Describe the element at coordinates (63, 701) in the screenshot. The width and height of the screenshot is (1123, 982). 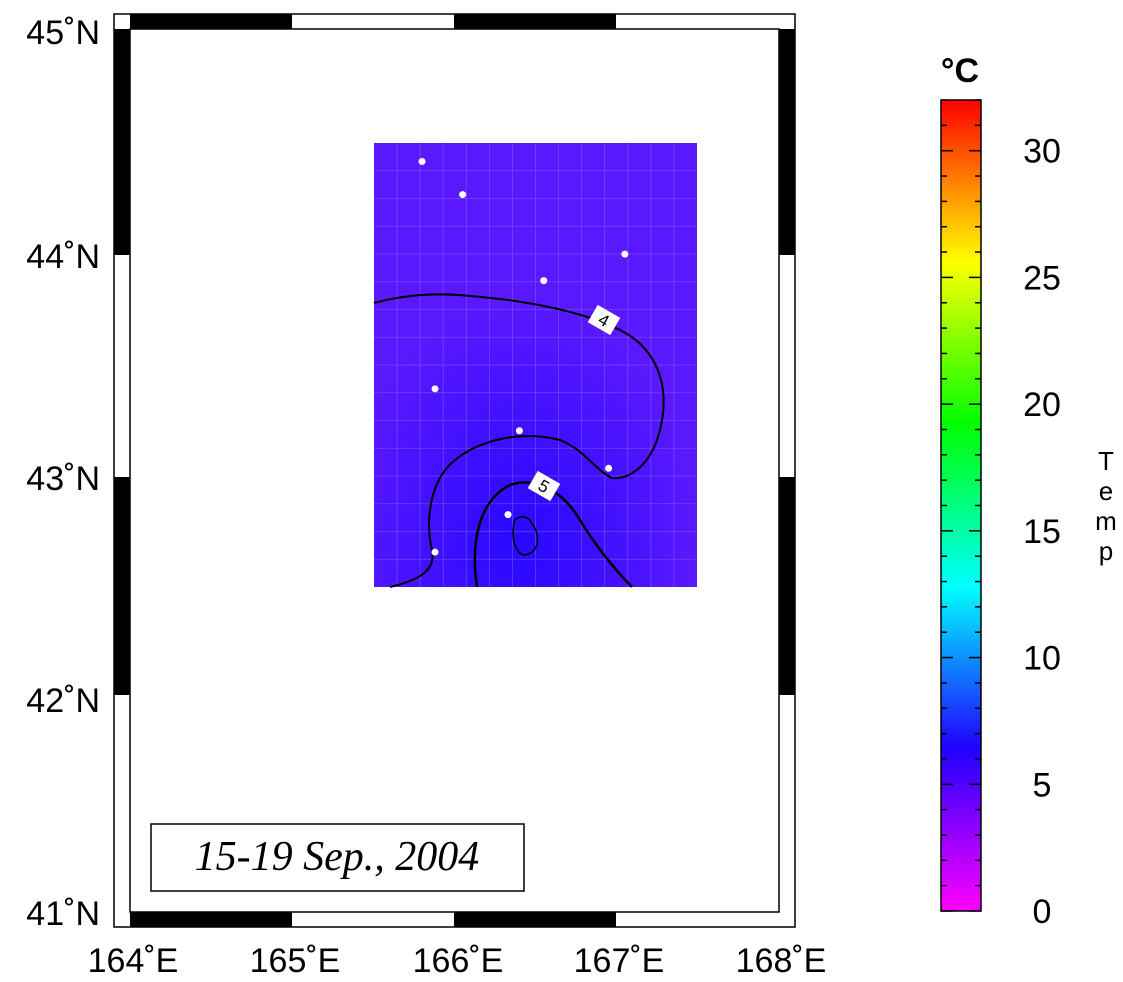
I see `lat-label-42: 42˚N` at that location.